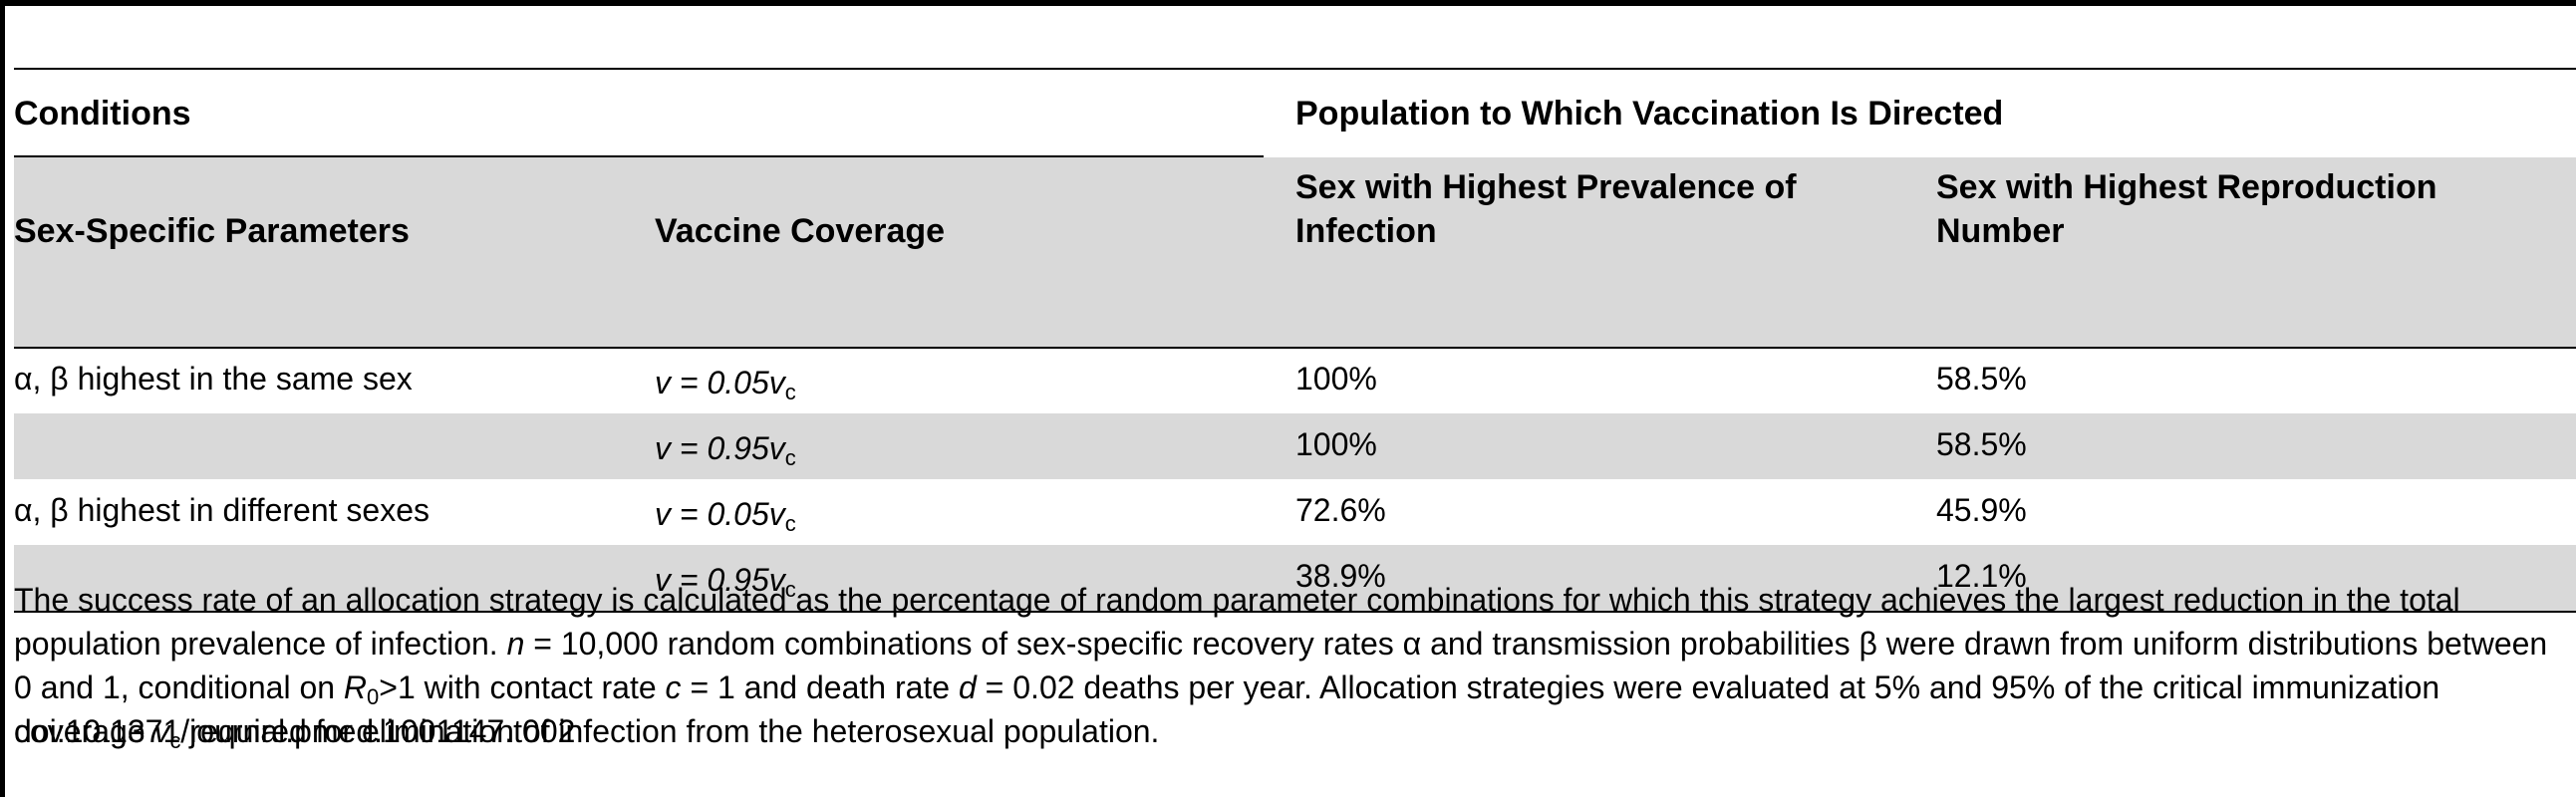  What do you see at coordinates (213, 379) in the screenshot?
I see `table-row-1-params: α, β highest in the same sex` at bounding box center [213, 379].